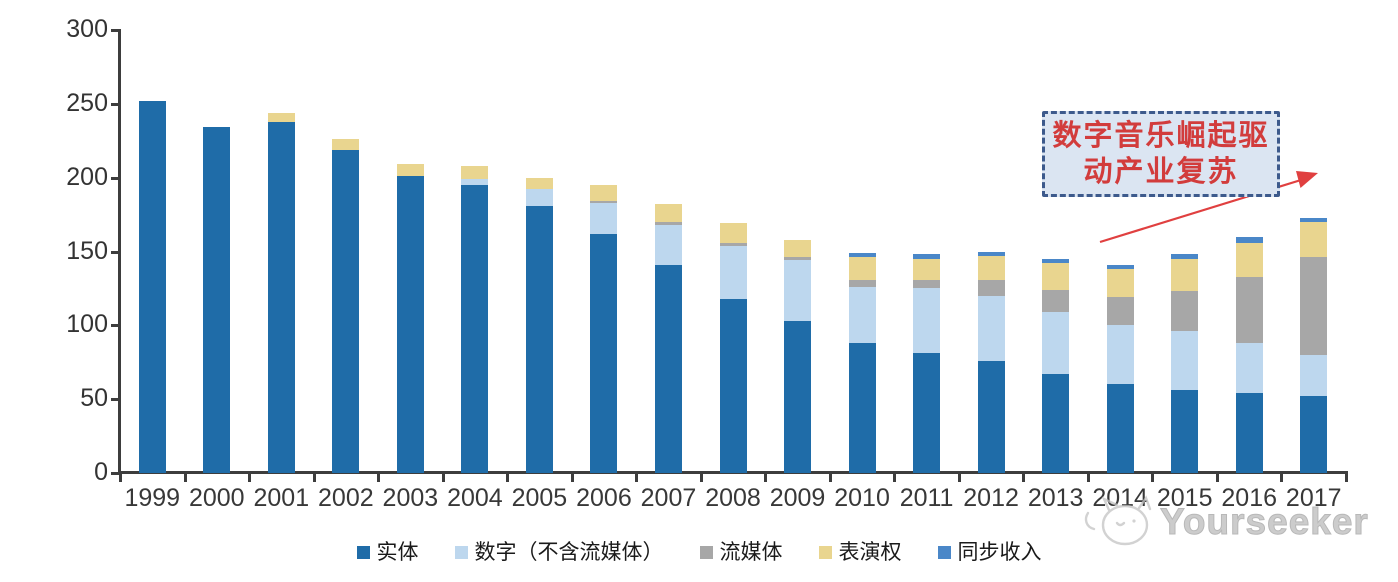 The image size is (1398, 582). I want to click on legend-label: 流媒体, so click(751, 552).